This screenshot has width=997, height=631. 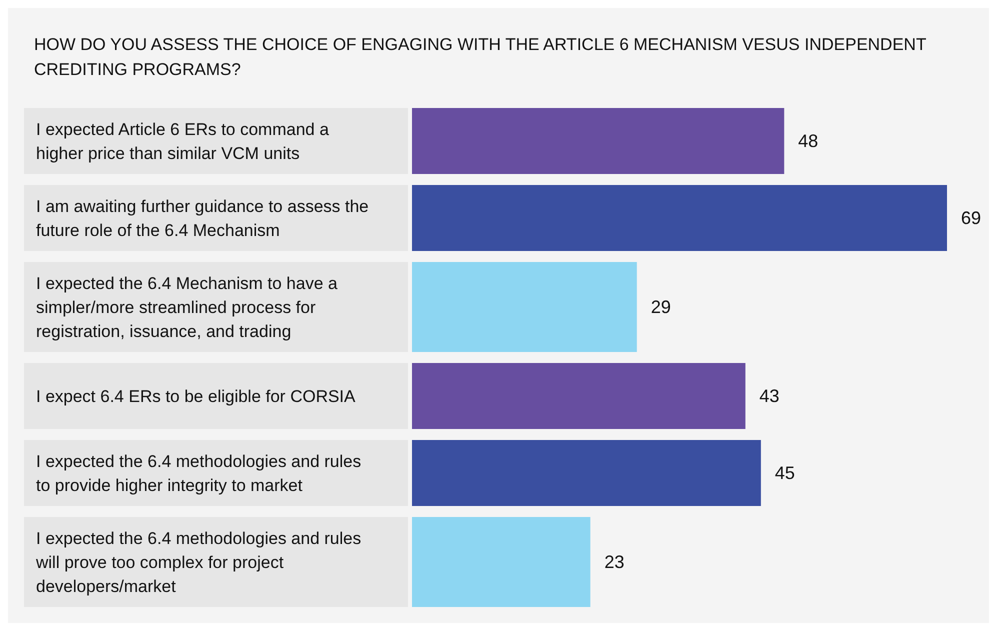 What do you see at coordinates (614, 562) in the screenshot?
I see `data-label: 23` at bounding box center [614, 562].